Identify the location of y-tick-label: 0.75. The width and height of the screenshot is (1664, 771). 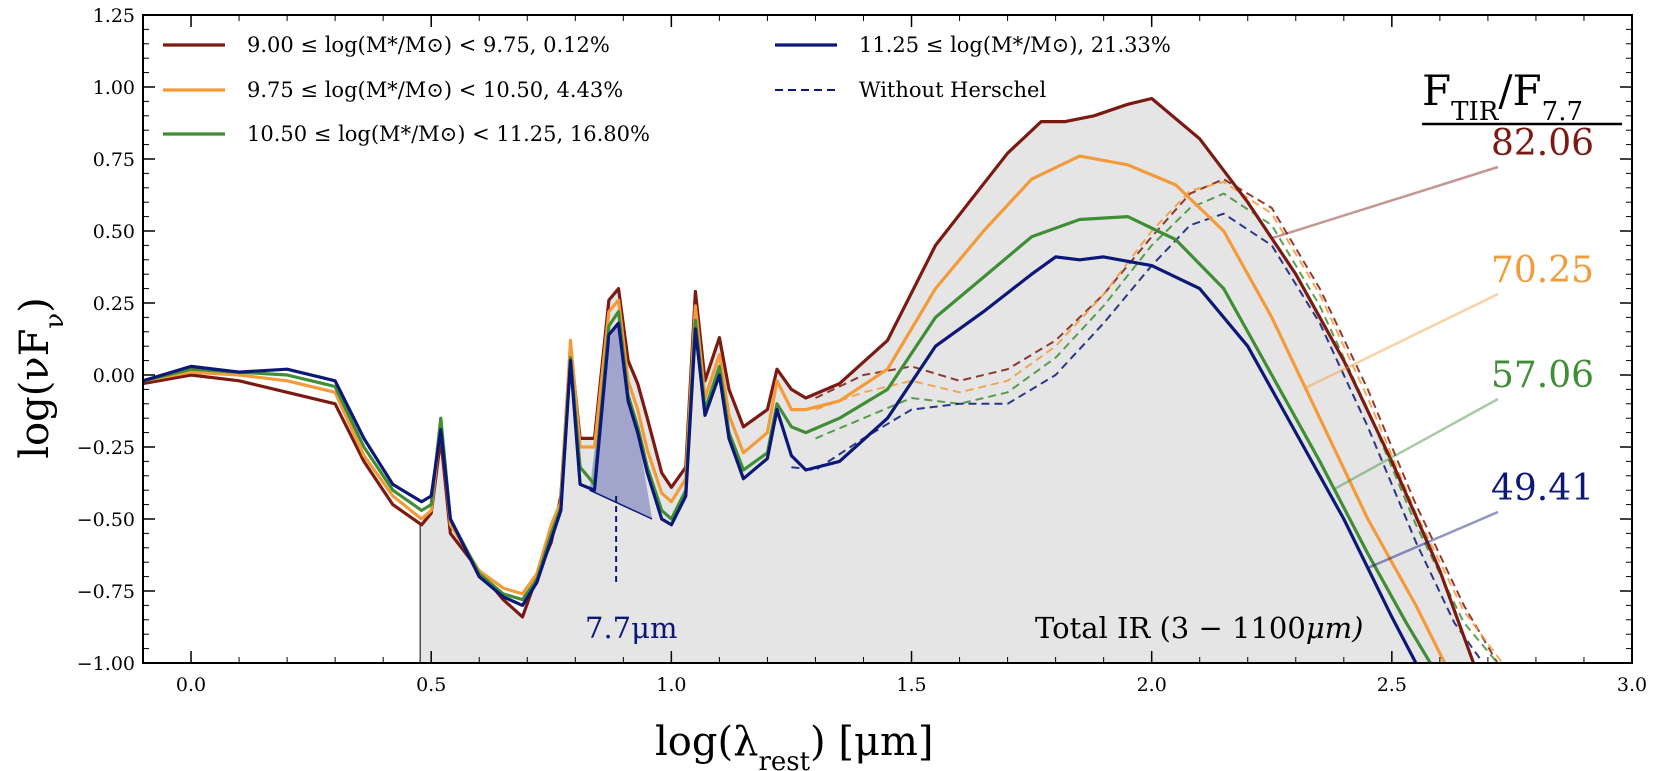
(114, 160).